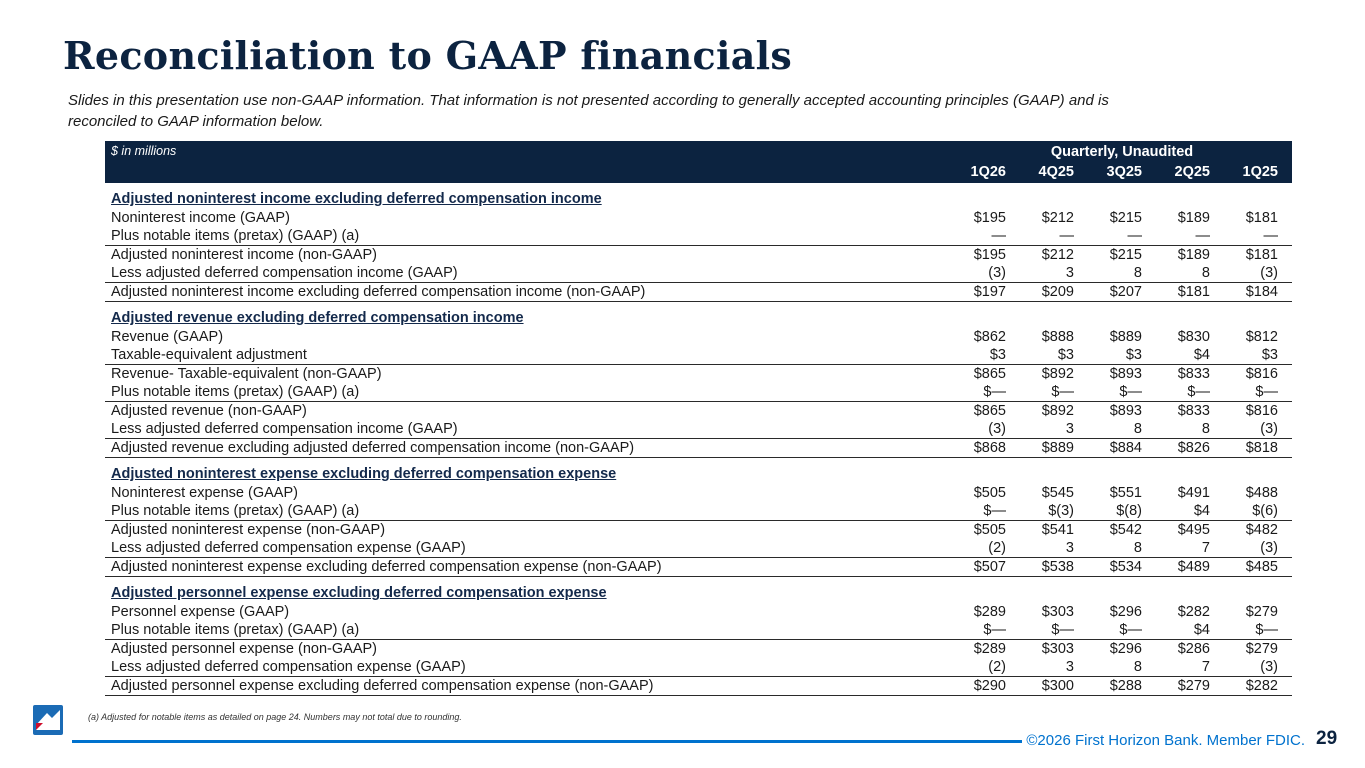  Describe the element at coordinates (1125, 218) in the screenshot. I see `cell-value: $215` at that location.